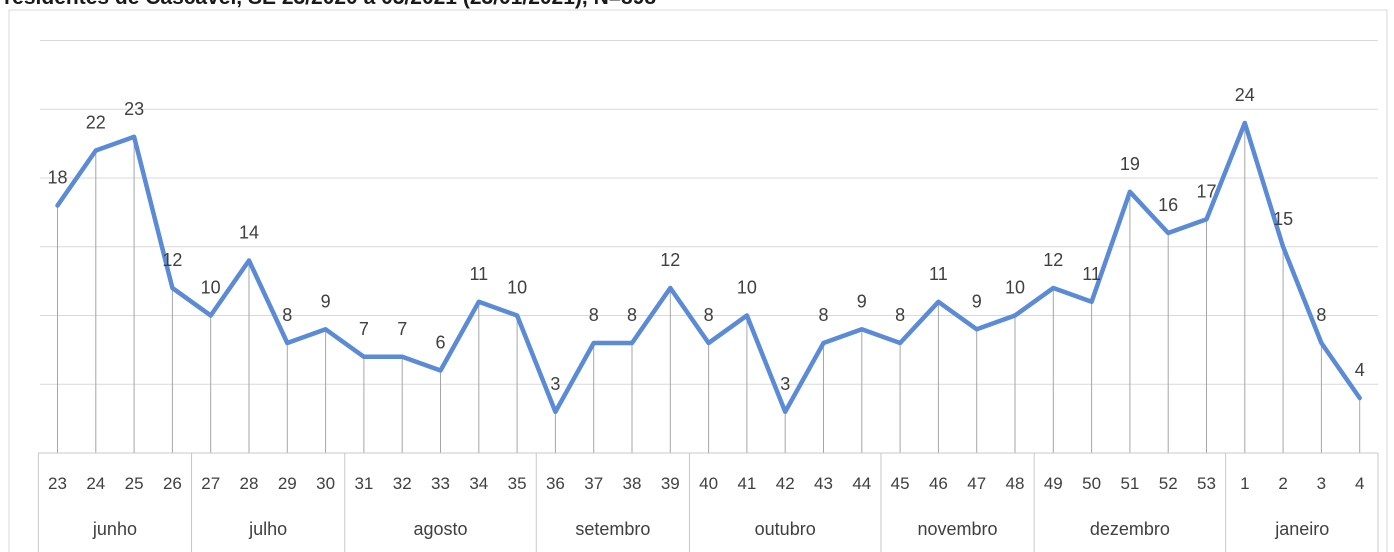 The image size is (1394, 552). What do you see at coordinates (1321, 483) in the screenshot?
I see `week-tick-label: 3` at bounding box center [1321, 483].